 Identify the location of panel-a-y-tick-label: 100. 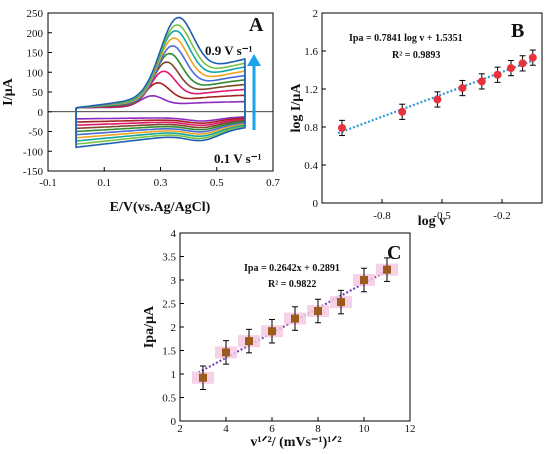
(35, 73).